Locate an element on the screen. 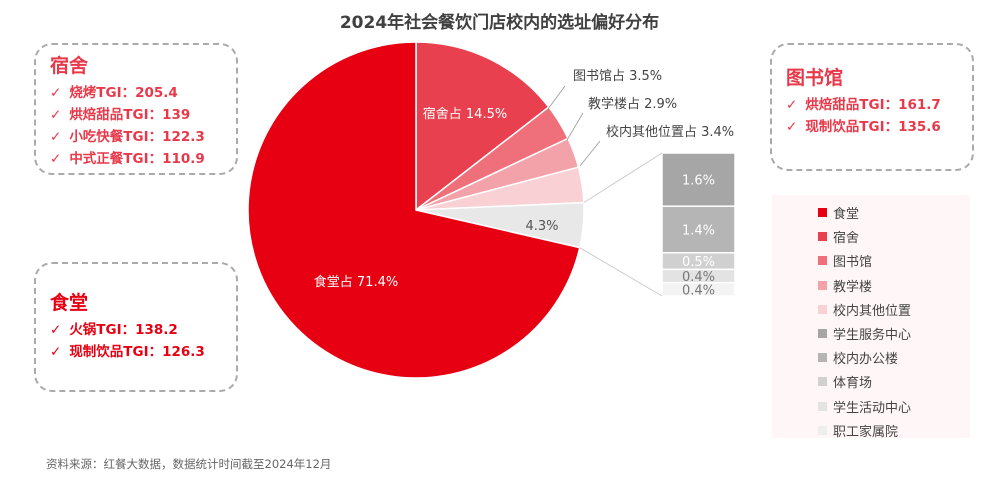  bar-segment-学生服务中心 is located at coordinates (698, 179).